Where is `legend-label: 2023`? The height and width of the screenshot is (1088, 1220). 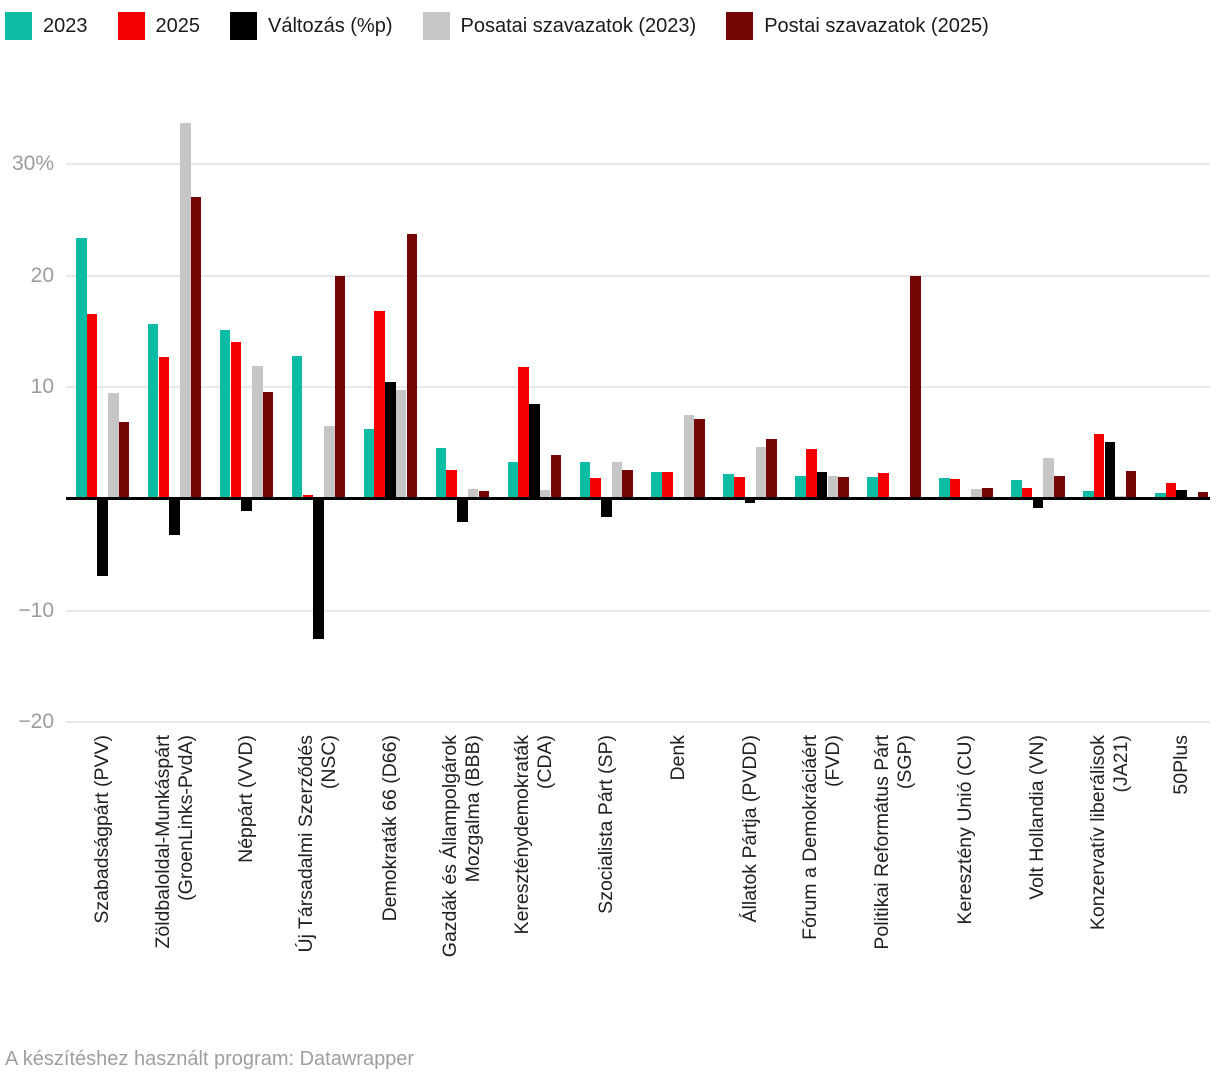 legend-label: 2023 is located at coordinates (65, 25).